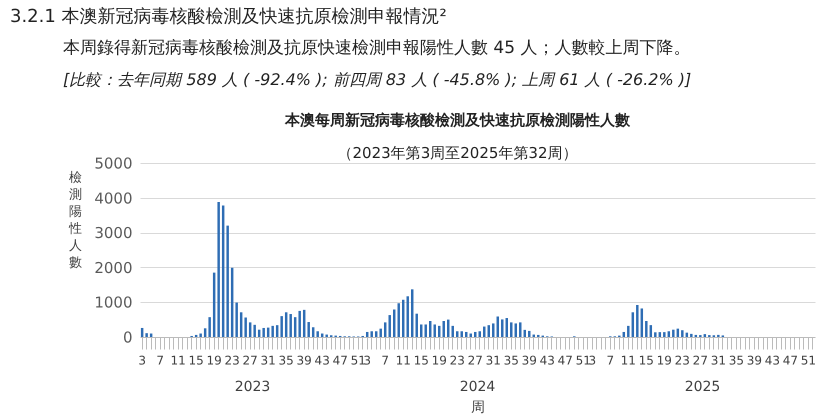 The image size is (820, 415). I want to click on text: 2024, so click(478, 387).